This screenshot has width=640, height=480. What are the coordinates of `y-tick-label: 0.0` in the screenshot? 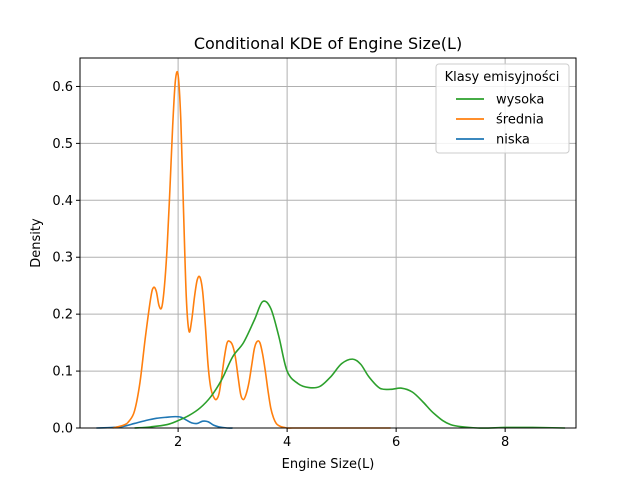 It's located at (62, 429).